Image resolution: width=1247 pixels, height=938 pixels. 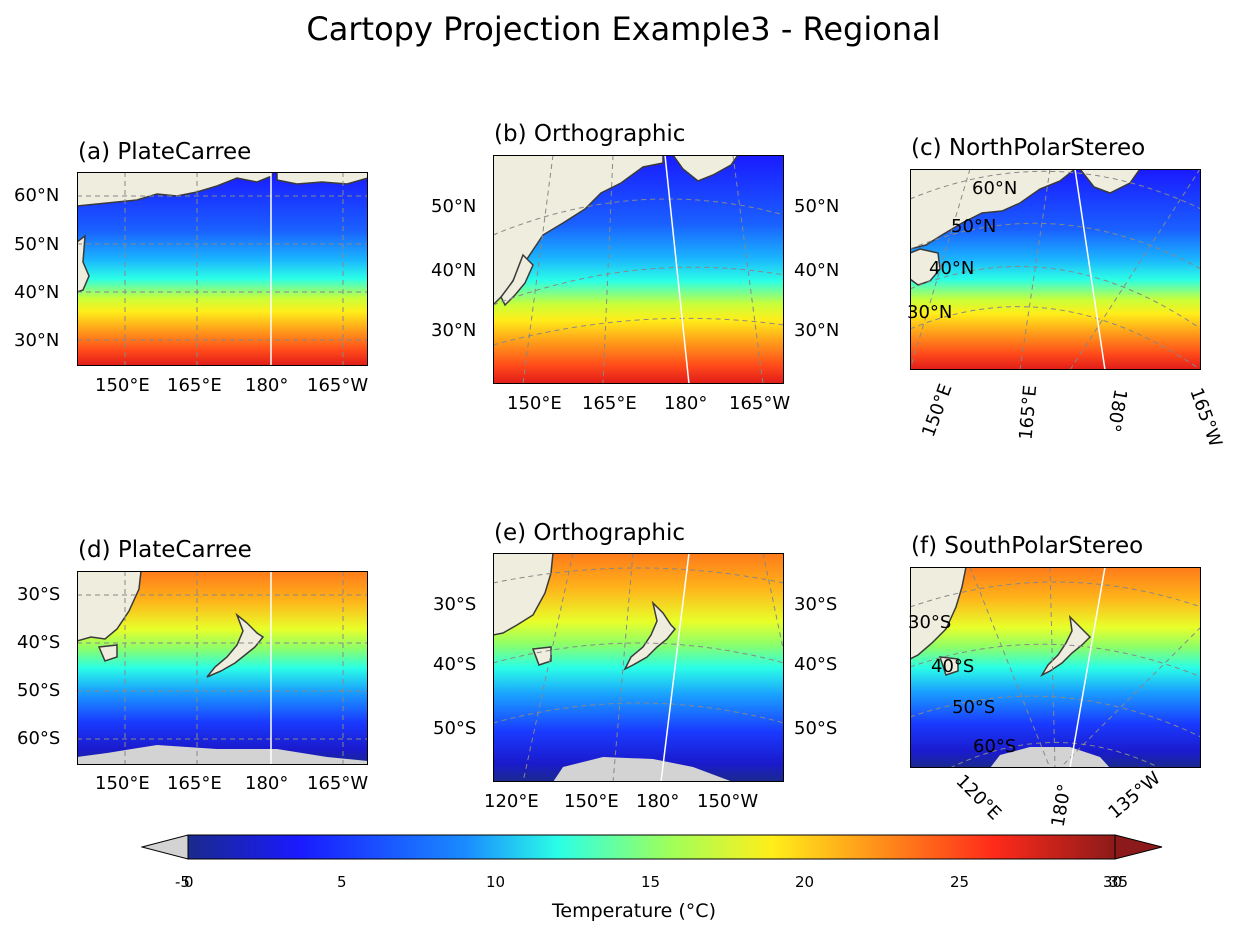 I want to click on panel-d-lon-tick: 165°E, so click(x=194, y=783).